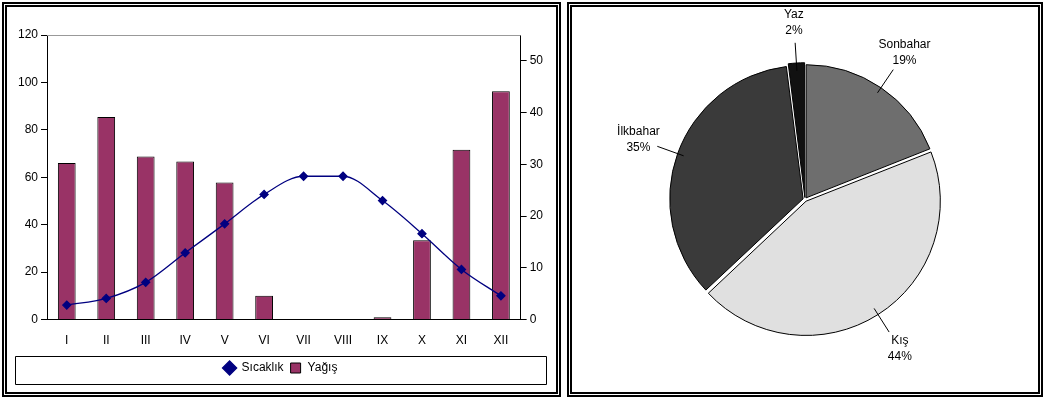 Image resolution: width=1047 pixels, height=401 pixels. What do you see at coordinates (638, 130) in the screenshot?
I see `slice-label: İlkbahar` at bounding box center [638, 130].